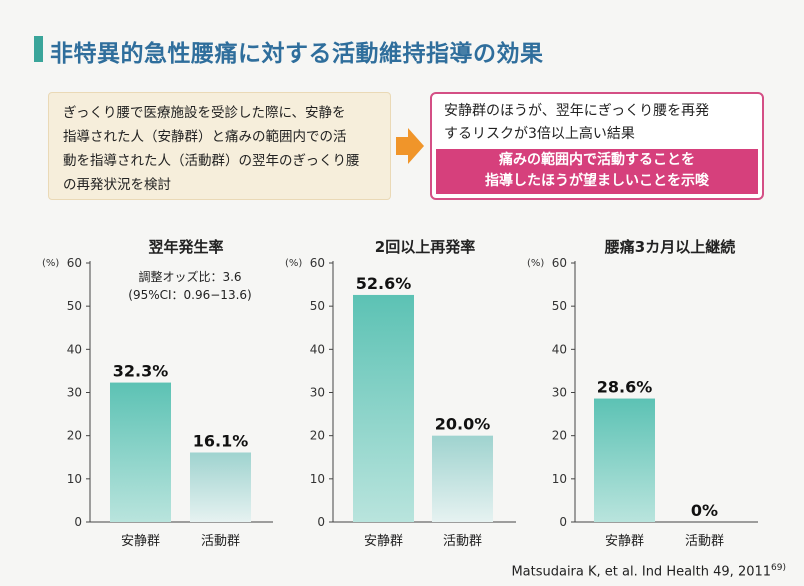 Image resolution: width=804 pixels, height=586 pixels. Describe the element at coordinates (141, 371) in the screenshot. I see `data-label: 32.3%` at that location.